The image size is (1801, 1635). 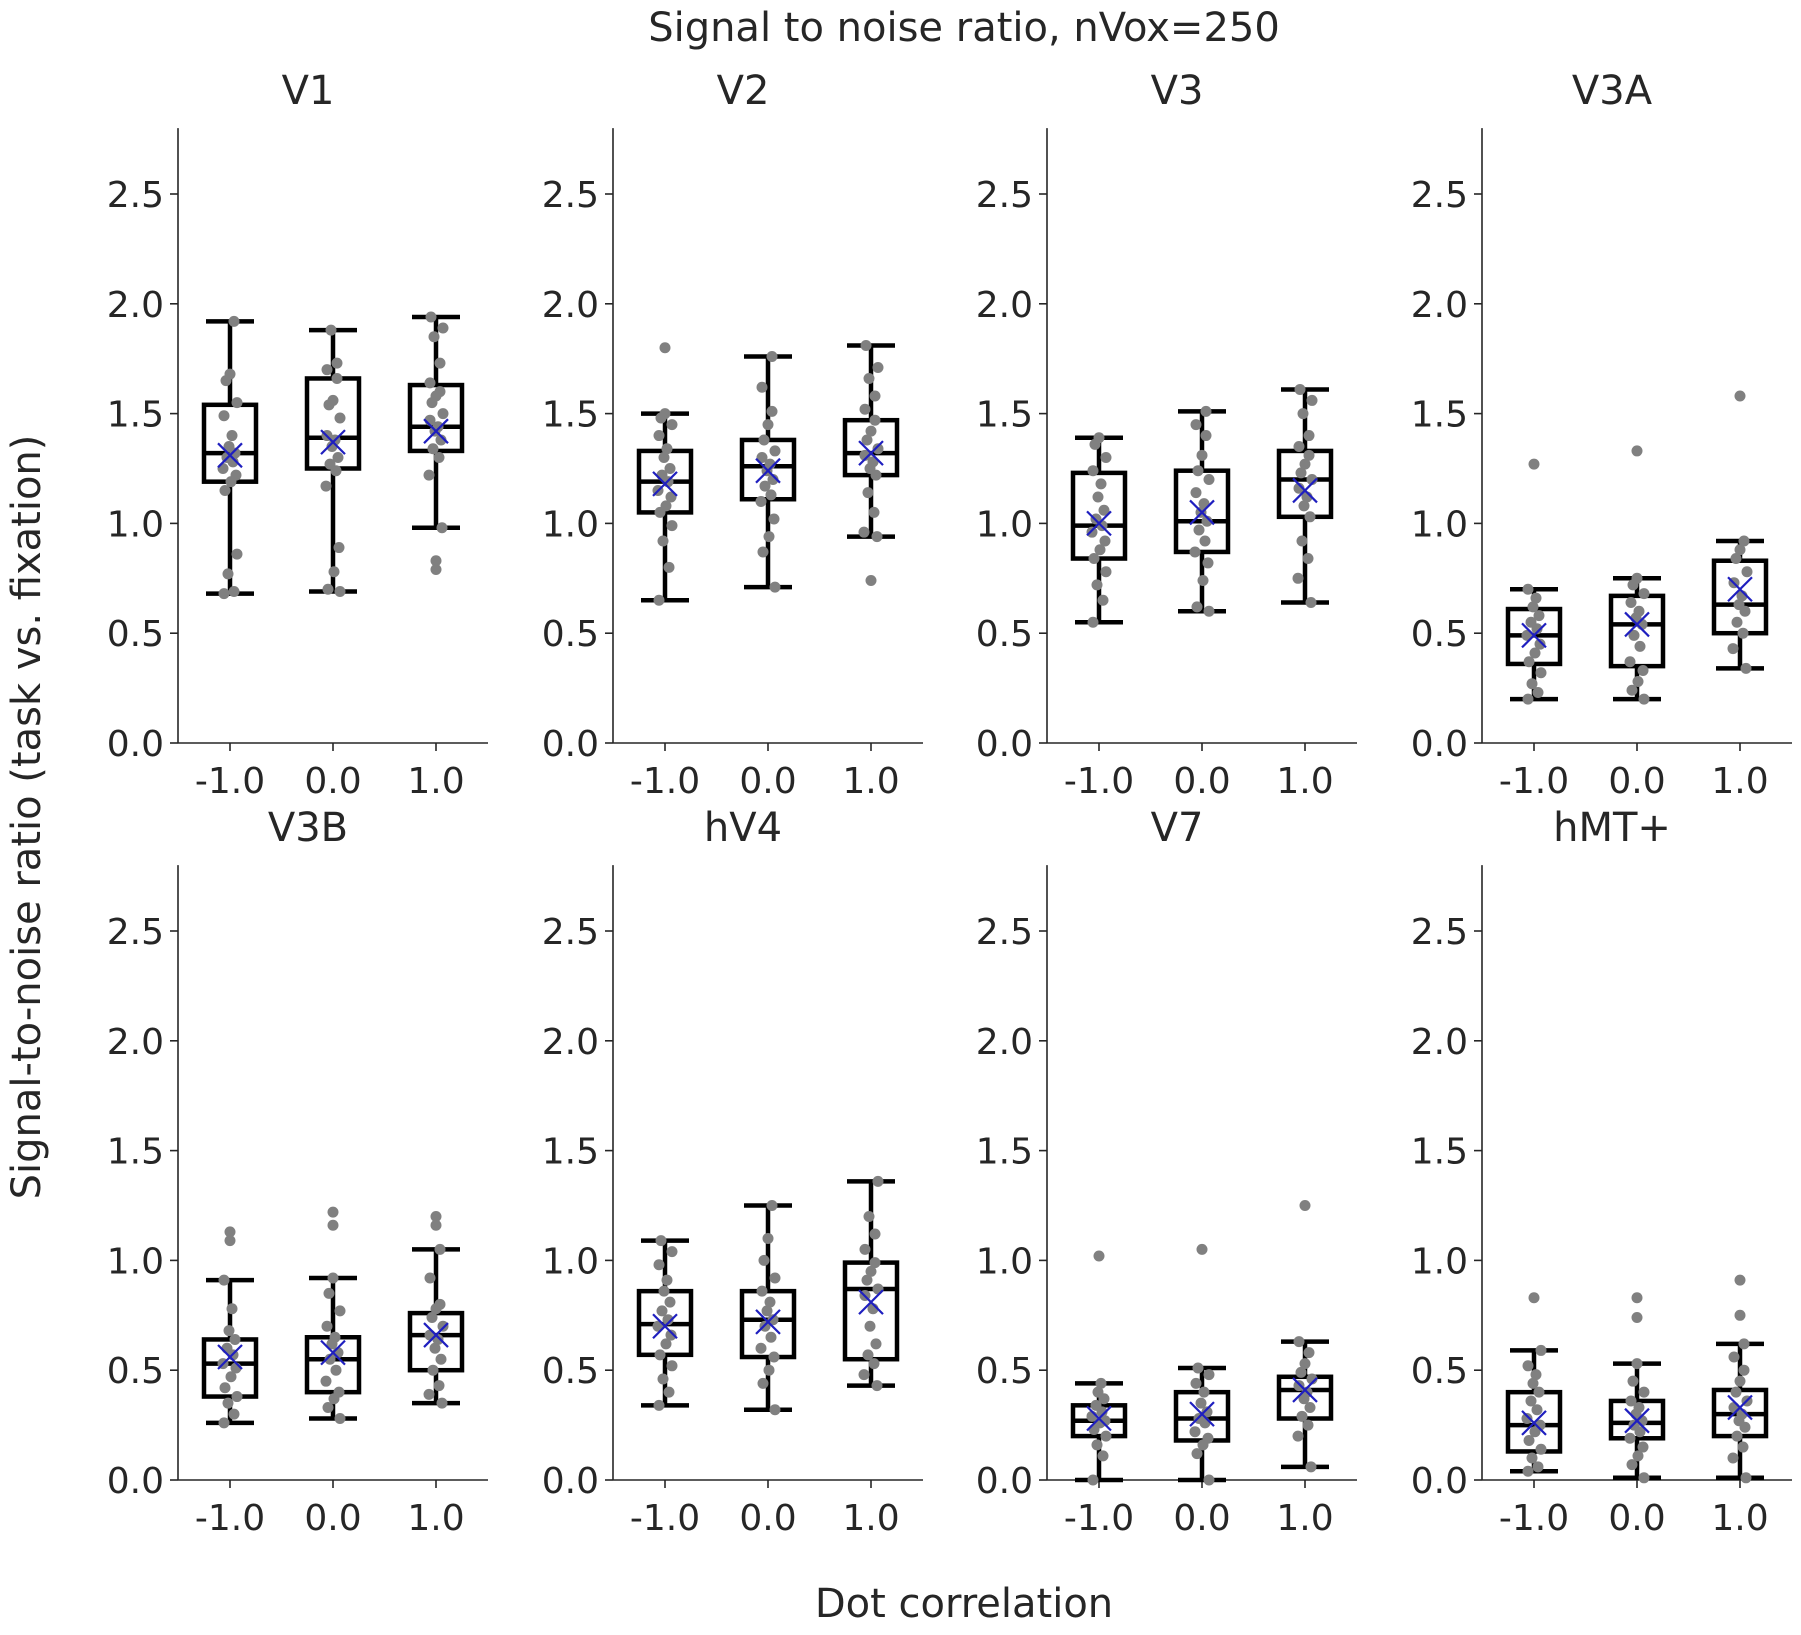 What do you see at coordinates (570, 932) in the screenshot?
I see `y-tick-label: 2.5` at bounding box center [570, 932].